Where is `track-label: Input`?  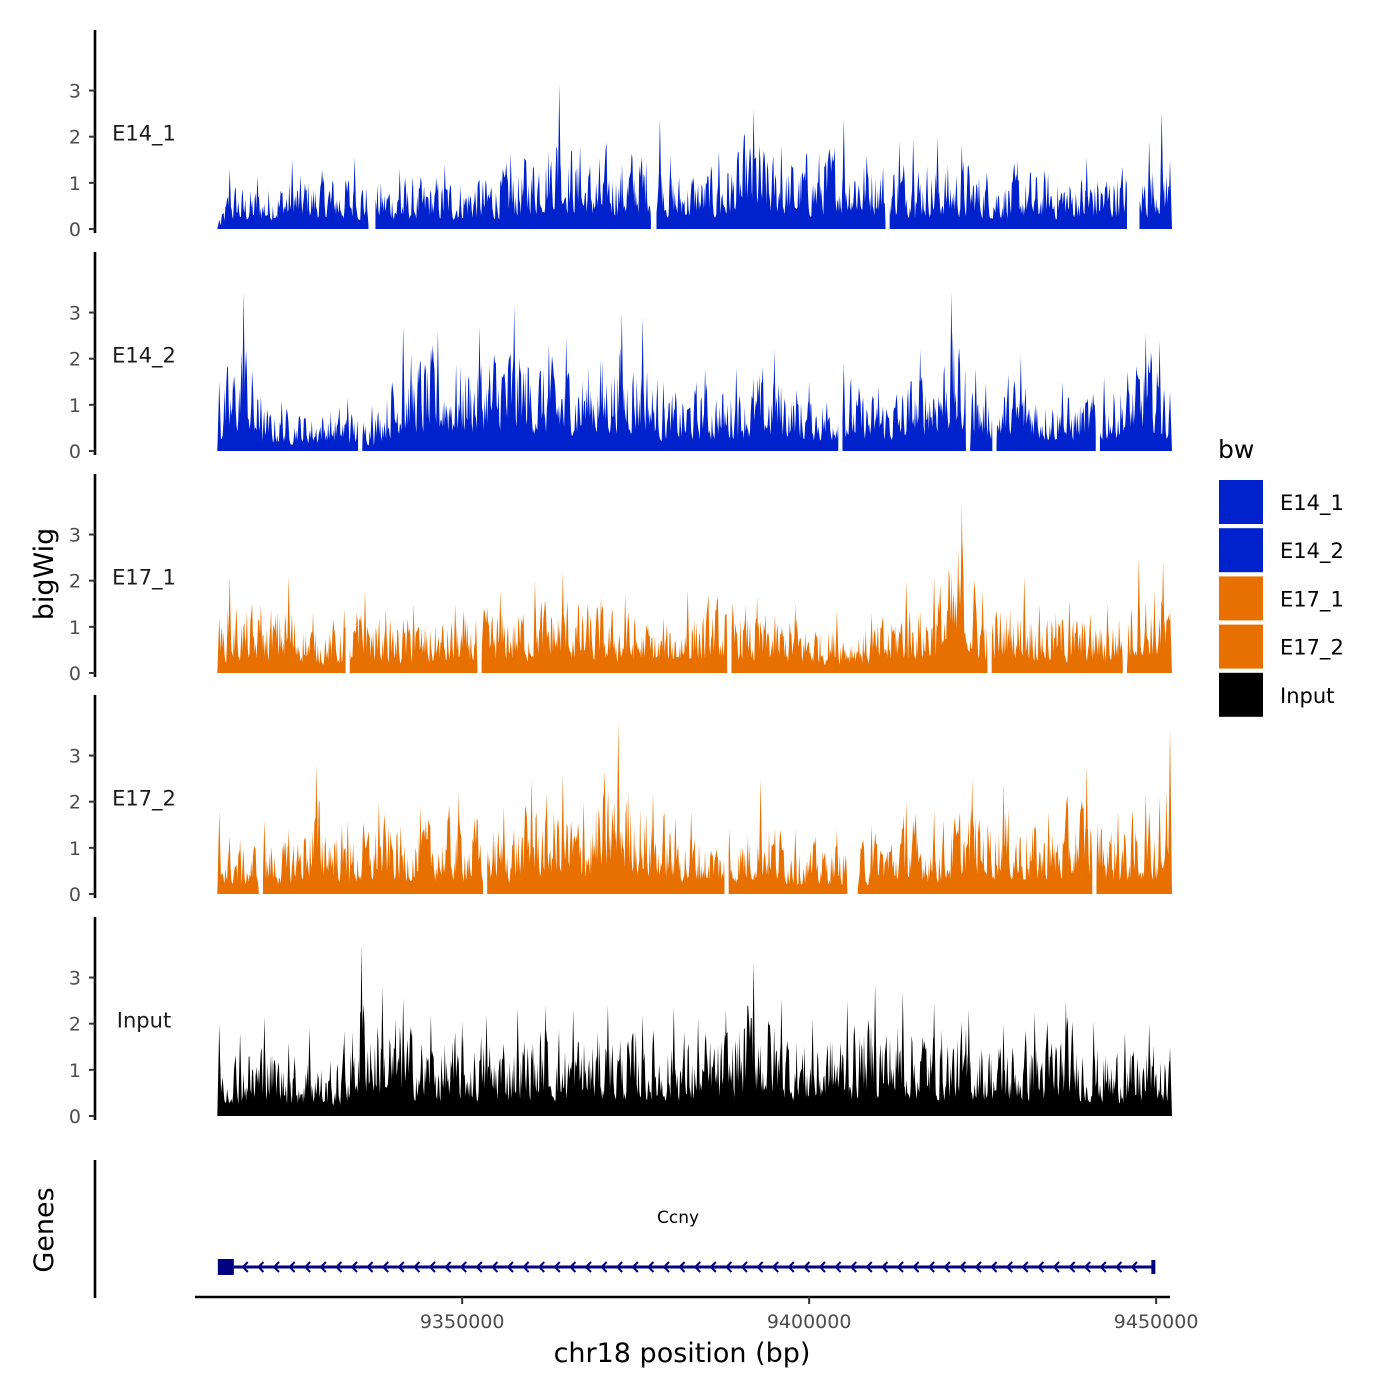 track-label: Input is located at coordinates (144, 1021).